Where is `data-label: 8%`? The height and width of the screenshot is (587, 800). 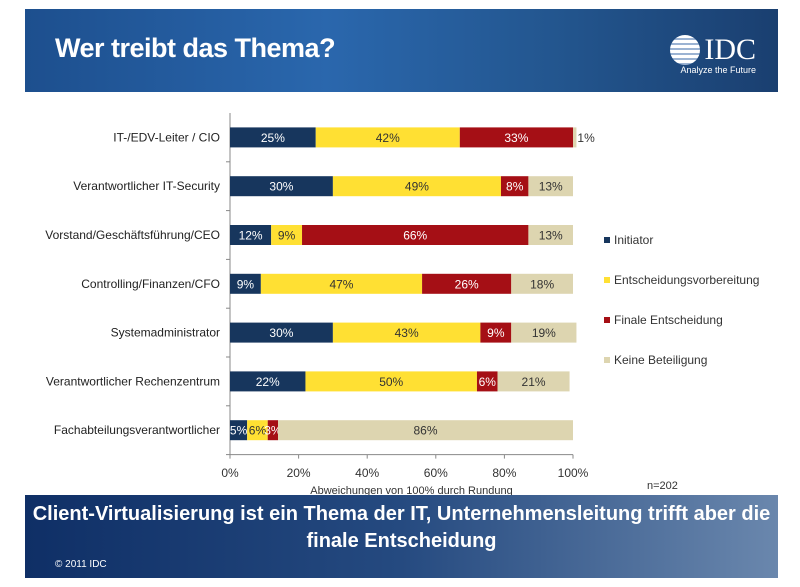 data-label: 8% is located at coordinates (515, 187).